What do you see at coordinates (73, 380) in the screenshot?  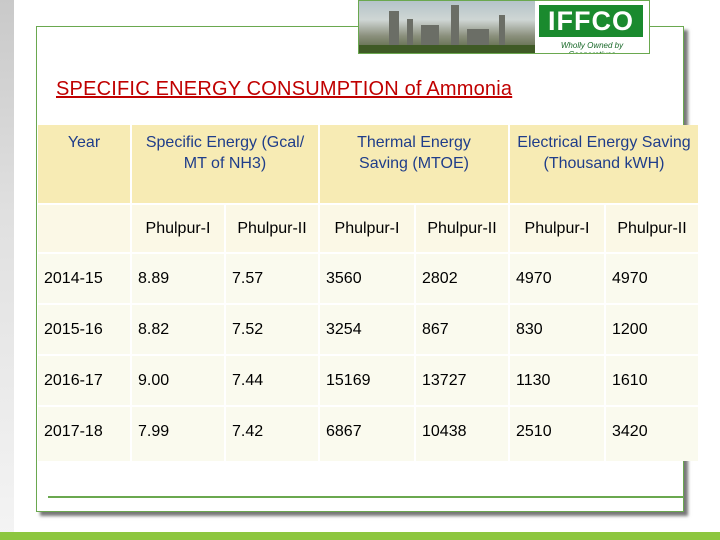 I see `cell-year: 2016-17` at bounding box center [73, 380].